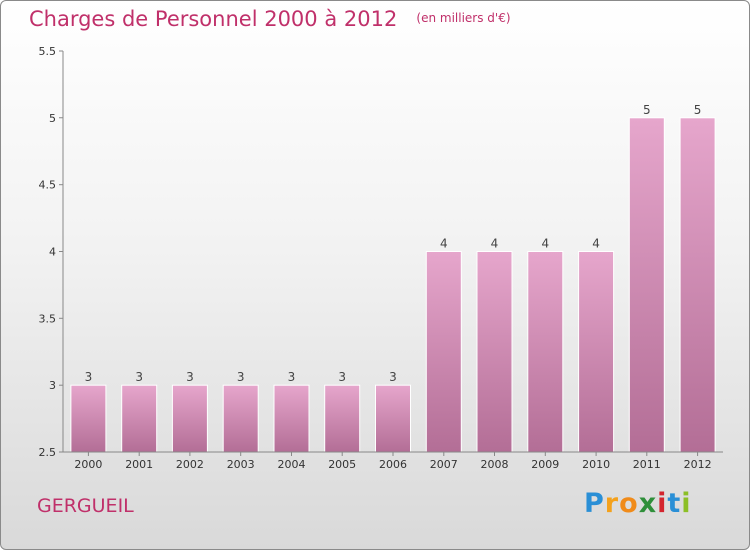 The width and height of the screenshot is (750, 550). What do you see at coordinates (48, 452) in the screenshot?
I see `y-tick-label-2.5: 2.5` at bounding box center [48, 452].